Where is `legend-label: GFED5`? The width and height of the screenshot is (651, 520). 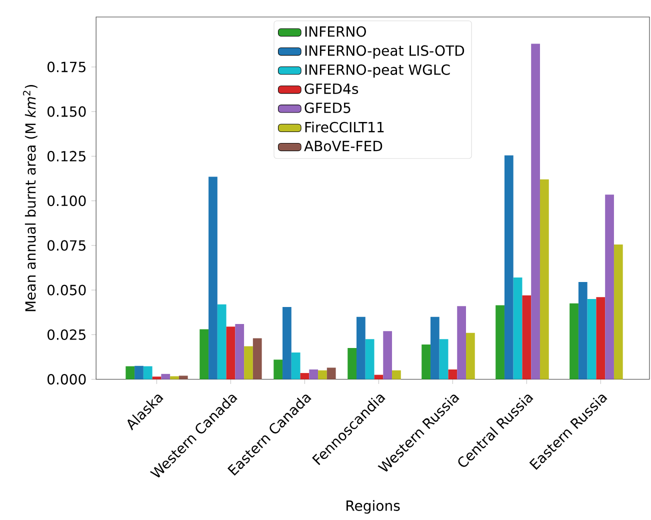
legend-label: GFED5 is located at coordinates (327, 107).